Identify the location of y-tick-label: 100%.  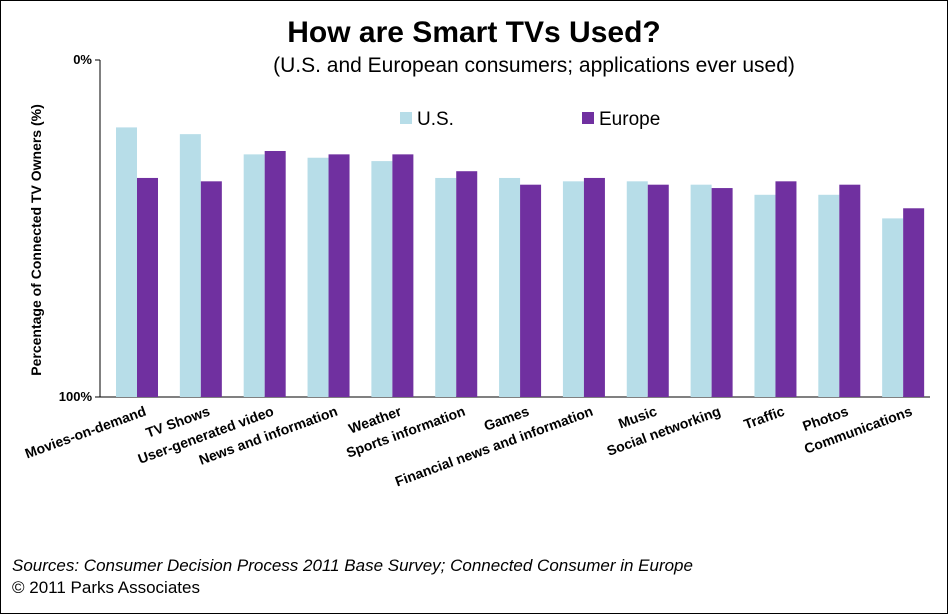
(76, 396).